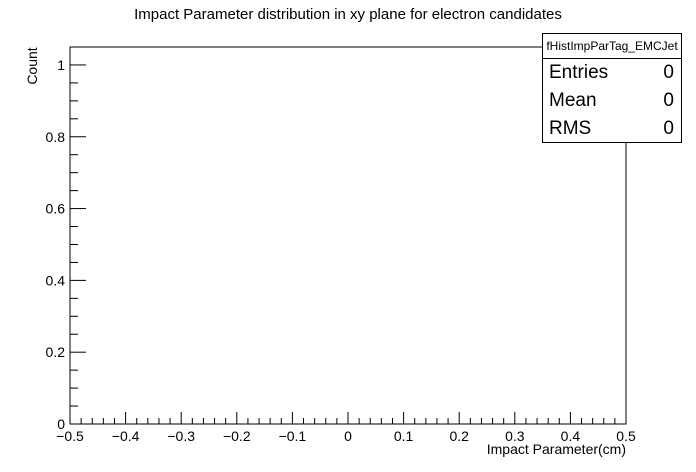 The width and height of the screenshot is (696, 472). I want to click on x-tick-label: −0.5, so click(70, 436).